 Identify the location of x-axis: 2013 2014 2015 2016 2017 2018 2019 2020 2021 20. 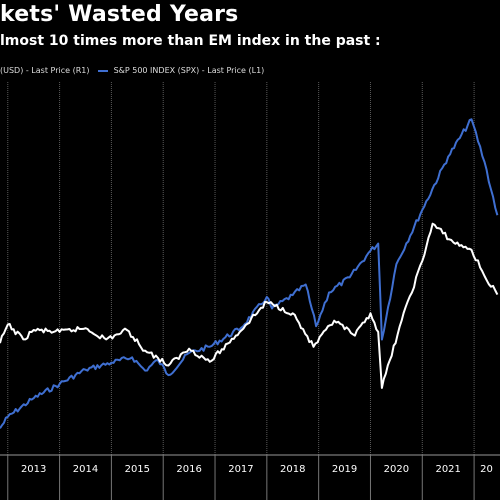
(250, 477).